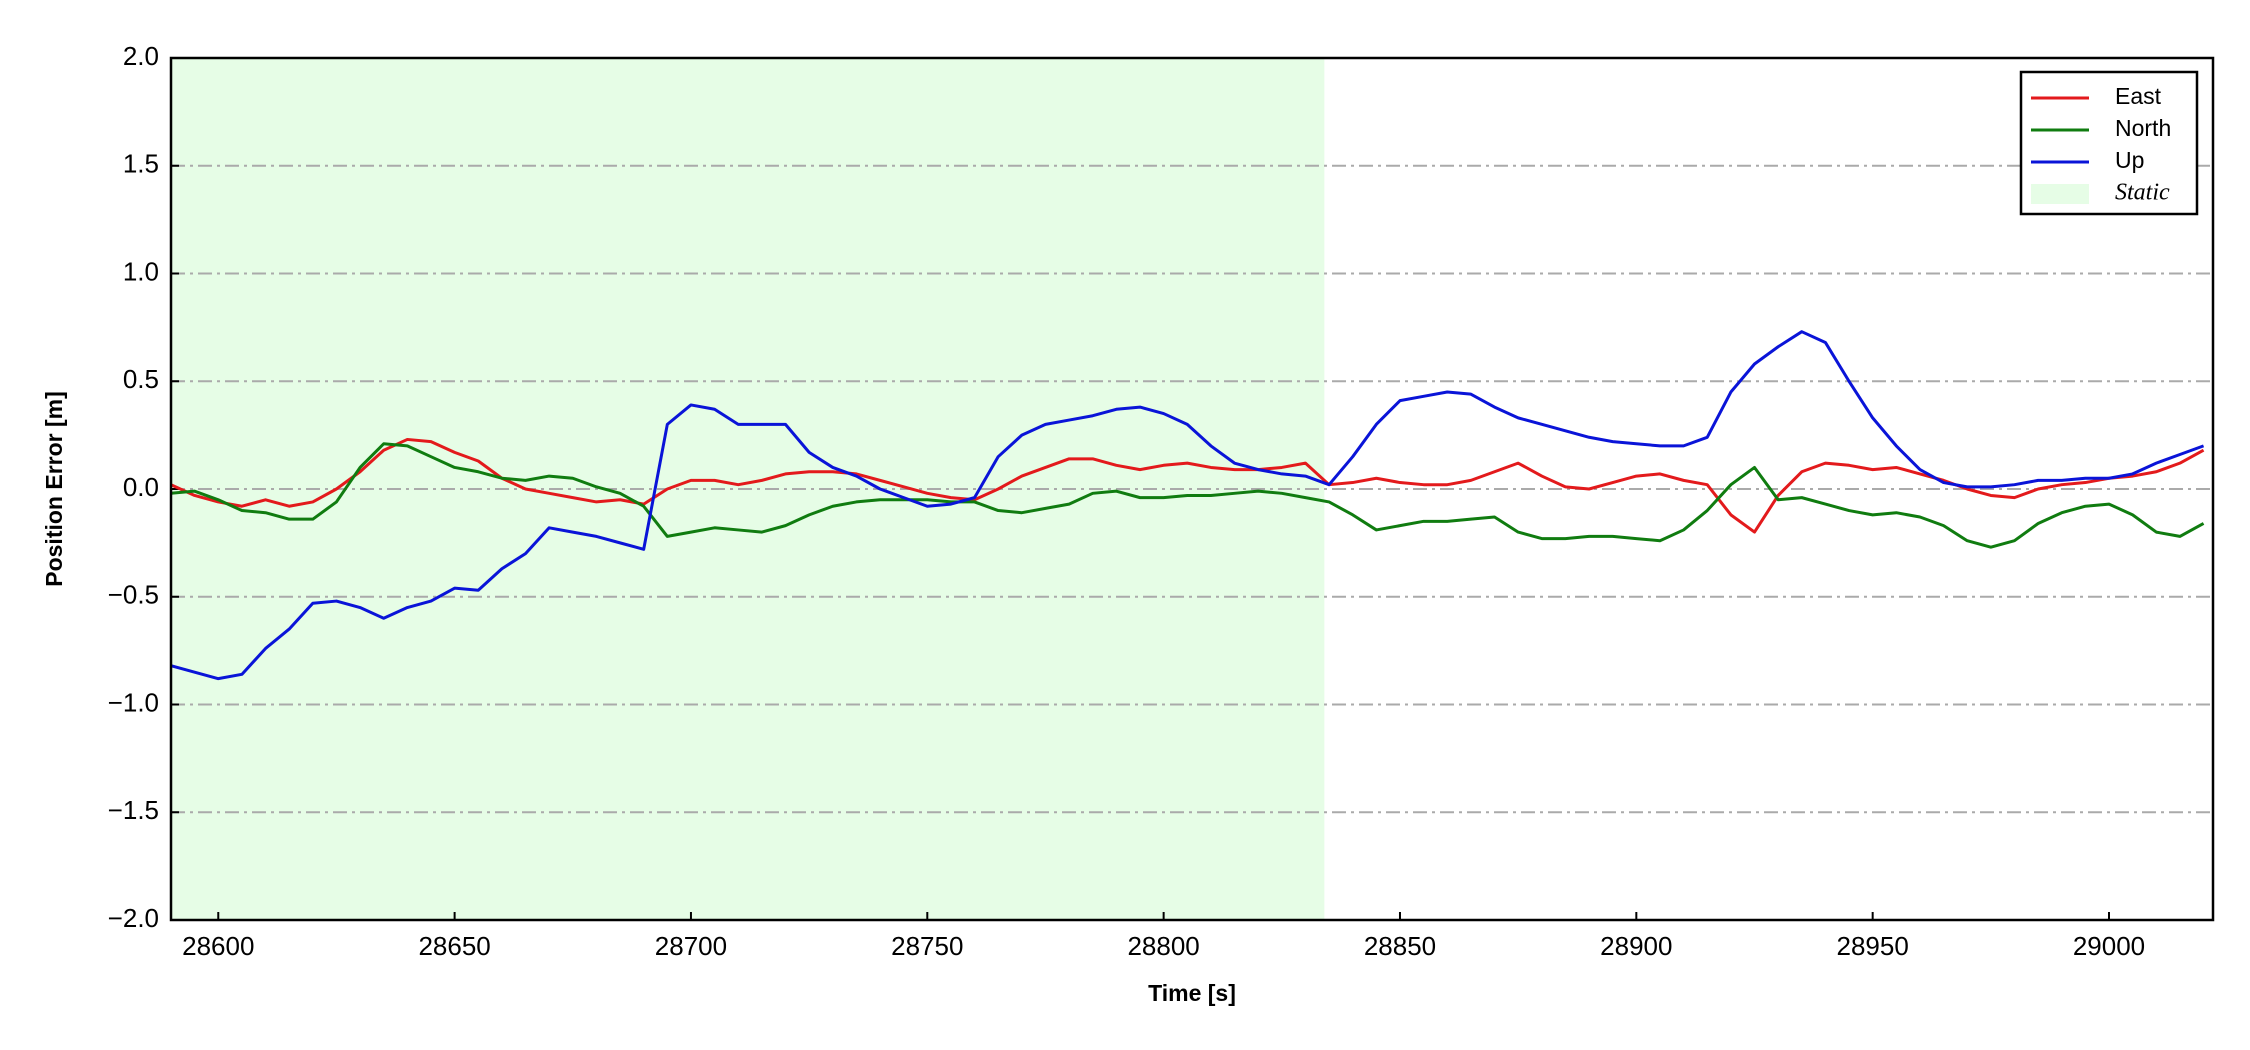  Describe the element at coordinates (54, 489) in the screenshot. I see `y-axis-label: Position Error [m]` at that location.